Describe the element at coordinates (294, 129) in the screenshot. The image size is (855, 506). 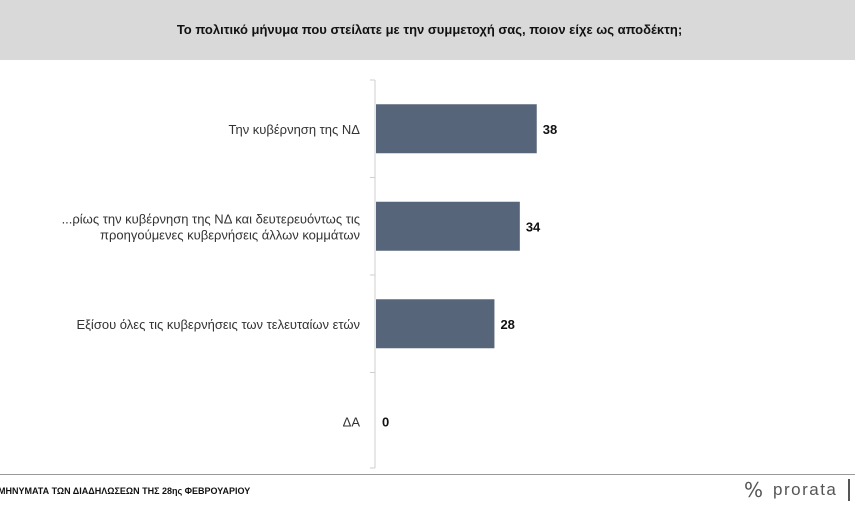
I see `category-label: Την κυβέρνηση της ΝΔ` at that location.